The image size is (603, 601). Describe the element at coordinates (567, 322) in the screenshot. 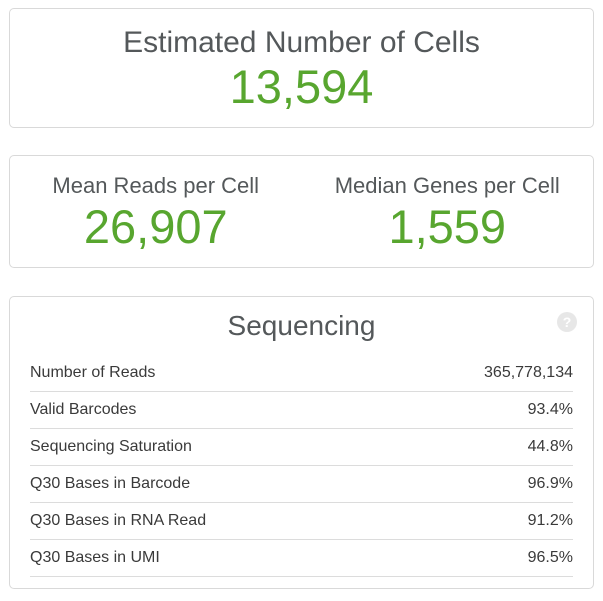

I see `question-mark-icon: ?` at that location.